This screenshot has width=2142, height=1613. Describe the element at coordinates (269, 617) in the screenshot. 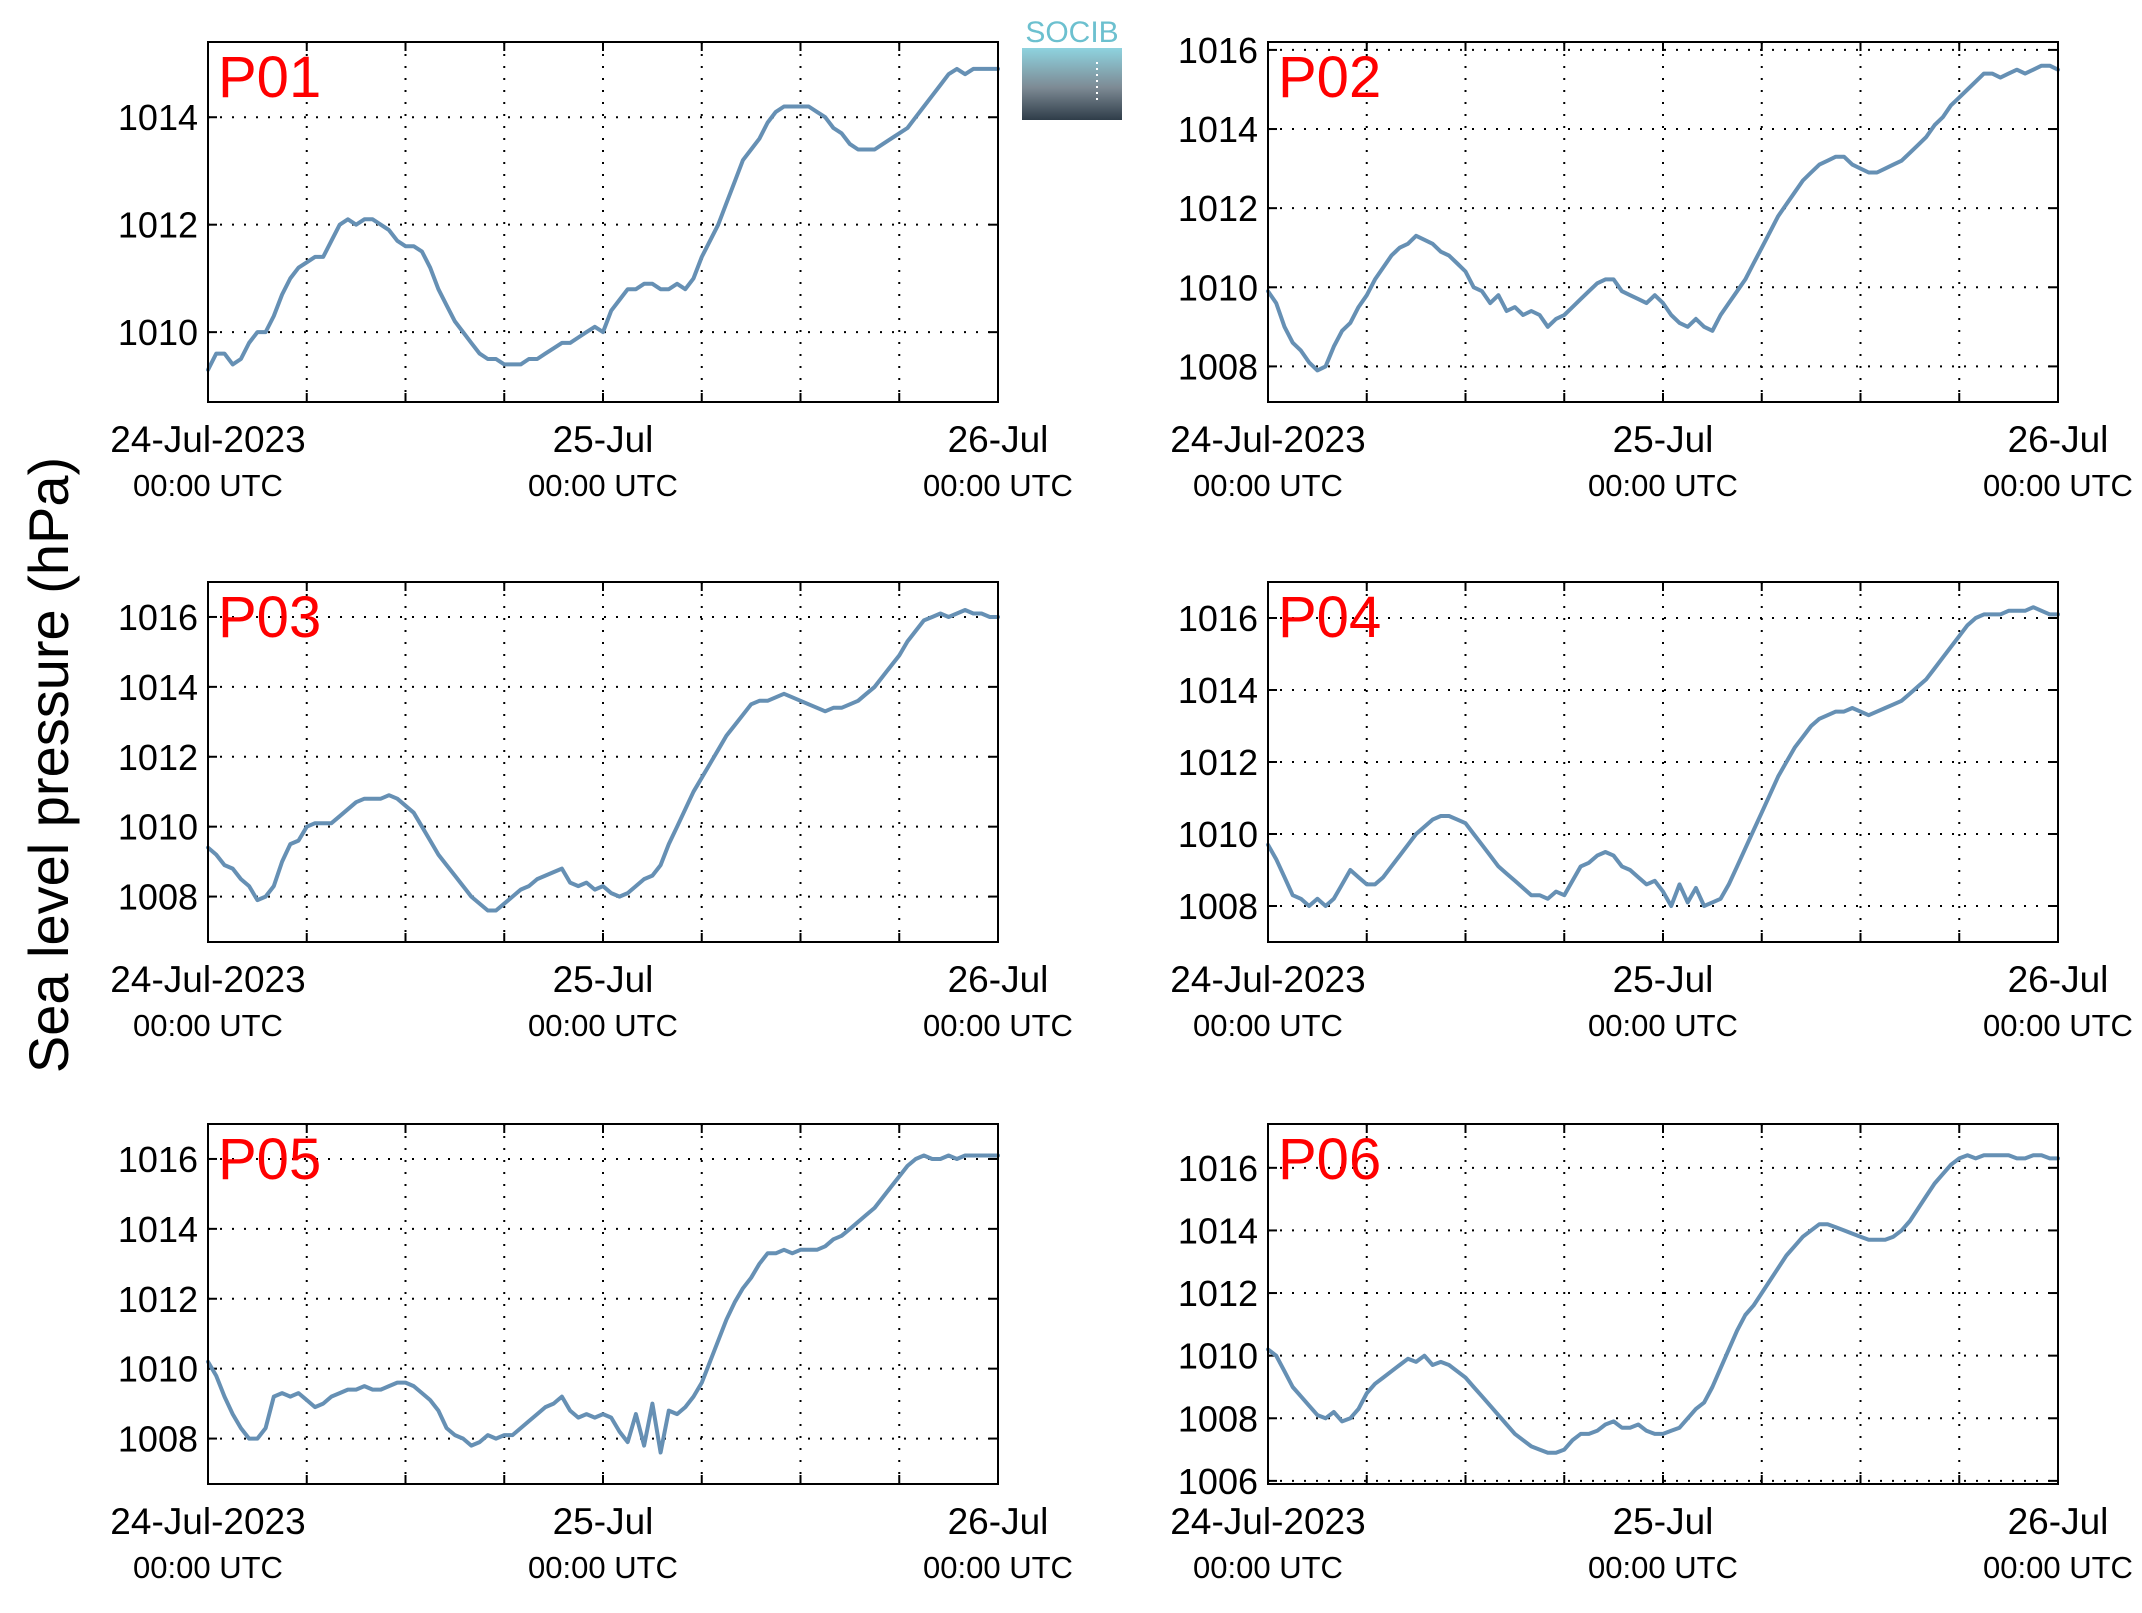

I see `panel-title: P03` at that location.